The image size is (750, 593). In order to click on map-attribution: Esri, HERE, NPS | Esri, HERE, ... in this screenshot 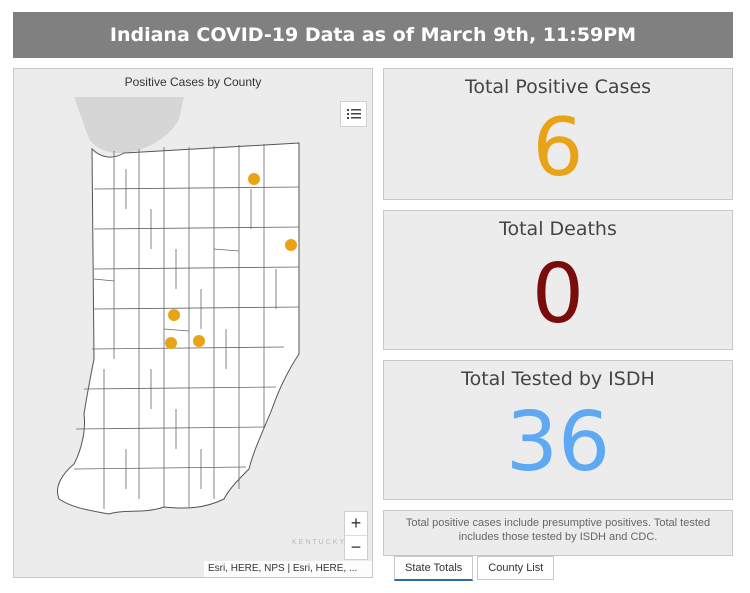, I will do `click(288, 569)`.